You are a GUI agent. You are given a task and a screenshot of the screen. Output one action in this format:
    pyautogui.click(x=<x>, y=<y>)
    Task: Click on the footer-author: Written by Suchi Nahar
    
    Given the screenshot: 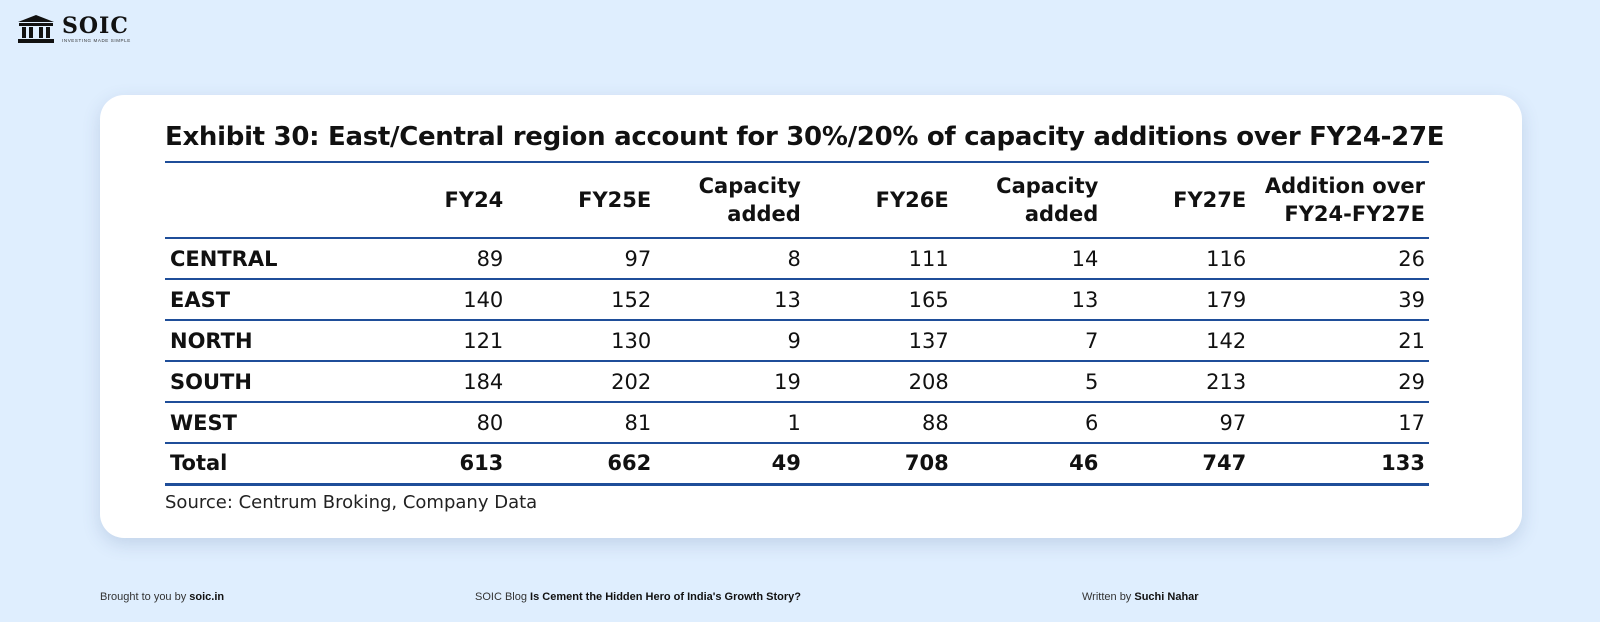 What is the action you would take?
    pyautogui.click(x=1140, y=597)
    